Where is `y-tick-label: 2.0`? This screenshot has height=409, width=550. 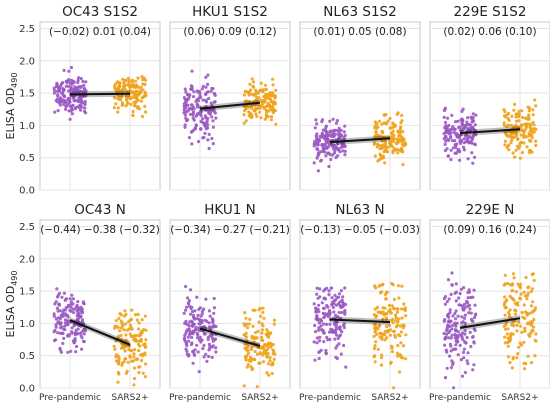
y-tick-label: 2.0 is located at coordinates (27, 259).